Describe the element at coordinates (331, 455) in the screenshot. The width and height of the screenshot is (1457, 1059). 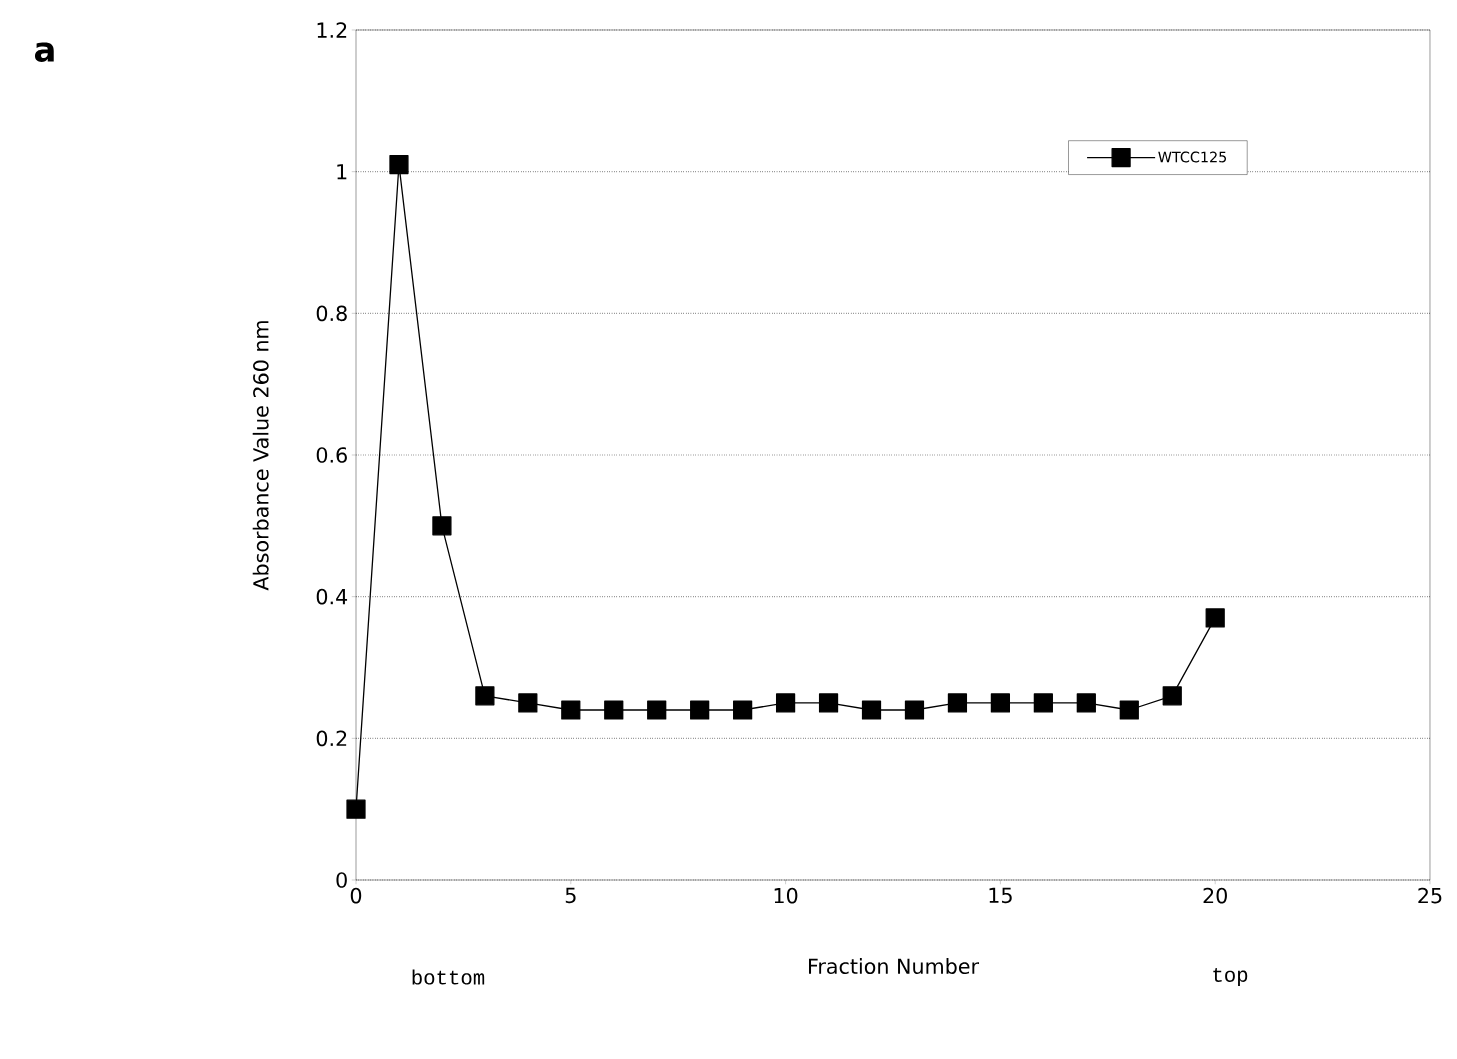
I see `y-tick-label: 0.6` at that location.